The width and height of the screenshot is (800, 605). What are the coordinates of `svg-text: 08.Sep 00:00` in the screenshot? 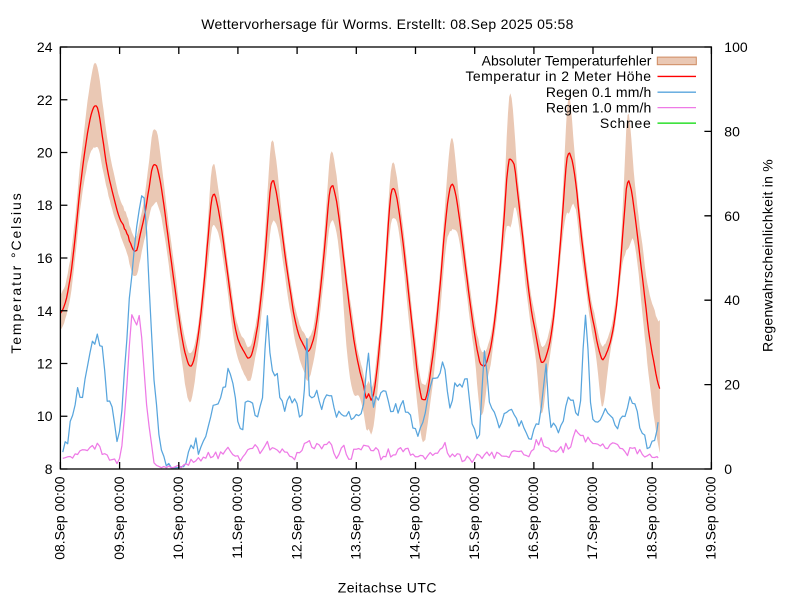 It's located at (60, 518).